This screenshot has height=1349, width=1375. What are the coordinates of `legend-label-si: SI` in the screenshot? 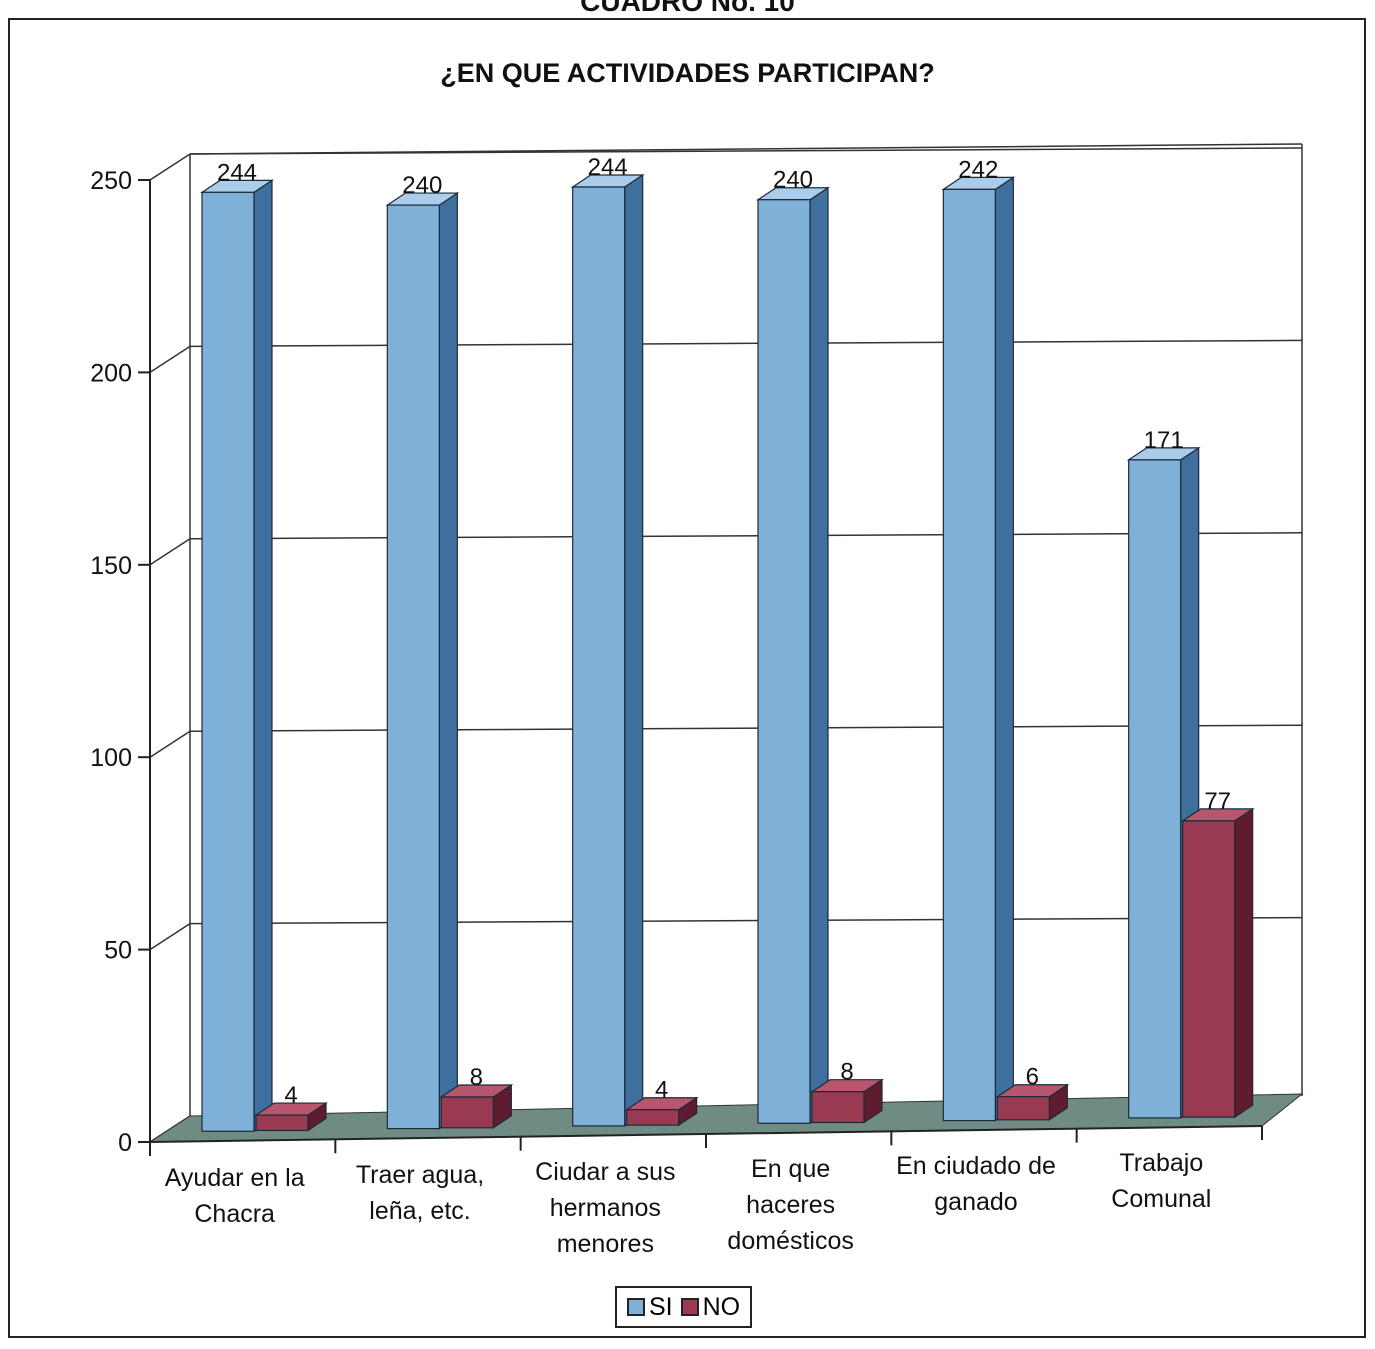 It's located at (661, 1306).